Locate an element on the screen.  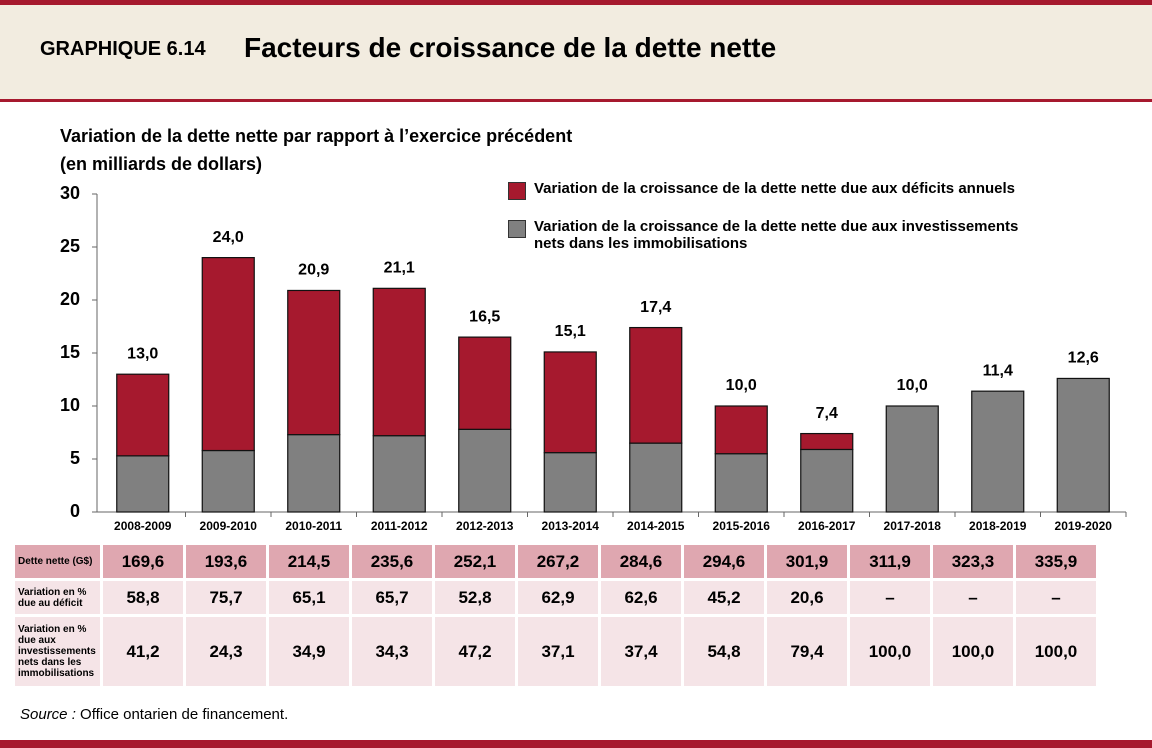
source: Source : Office ontarien de financement. is located at coordinates (154, 714).